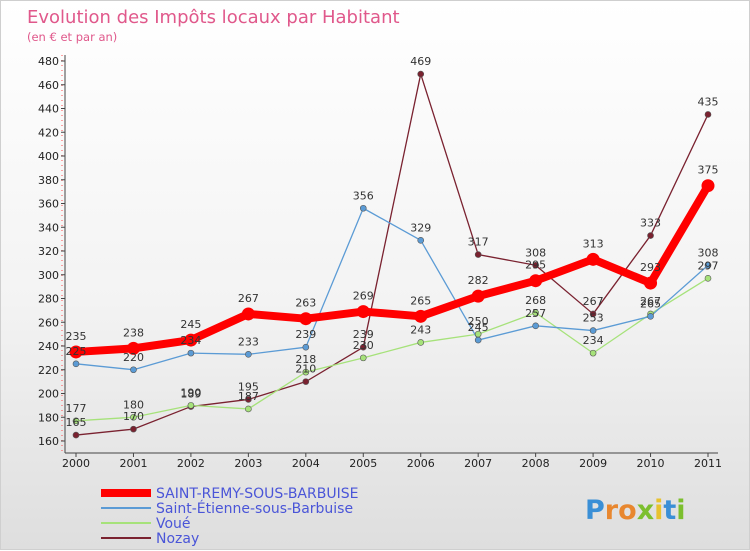 The height and width of the screenshot is (551, 750). Describe the element at coordinates (420, 61) in the screenshot. I see `data-label-nozay: 469` at that location.